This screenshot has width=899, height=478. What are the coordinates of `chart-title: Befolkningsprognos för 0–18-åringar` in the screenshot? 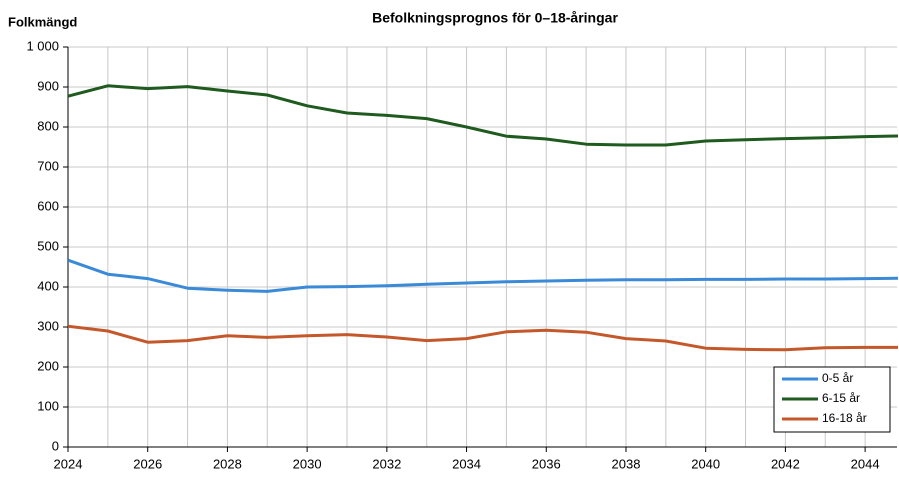 It's located at (495, 18).